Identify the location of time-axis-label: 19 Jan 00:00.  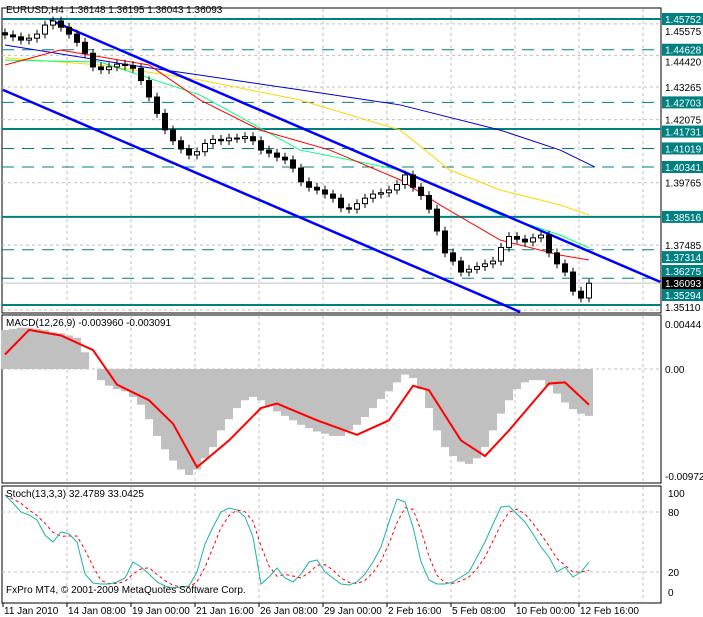
(161, 611).